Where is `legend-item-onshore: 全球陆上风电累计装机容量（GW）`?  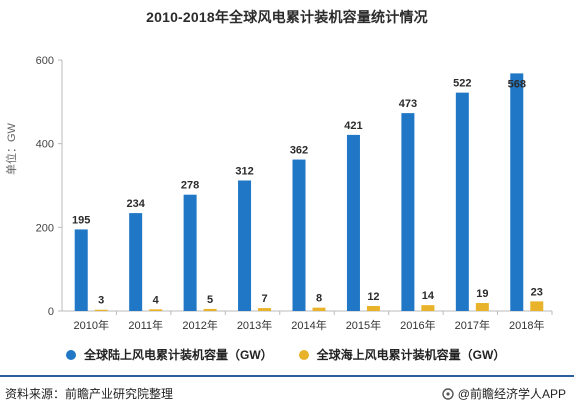 legend-item-onshore: 全球陆上风电累计装机容量（GW） is located at coordinates (169, 354).